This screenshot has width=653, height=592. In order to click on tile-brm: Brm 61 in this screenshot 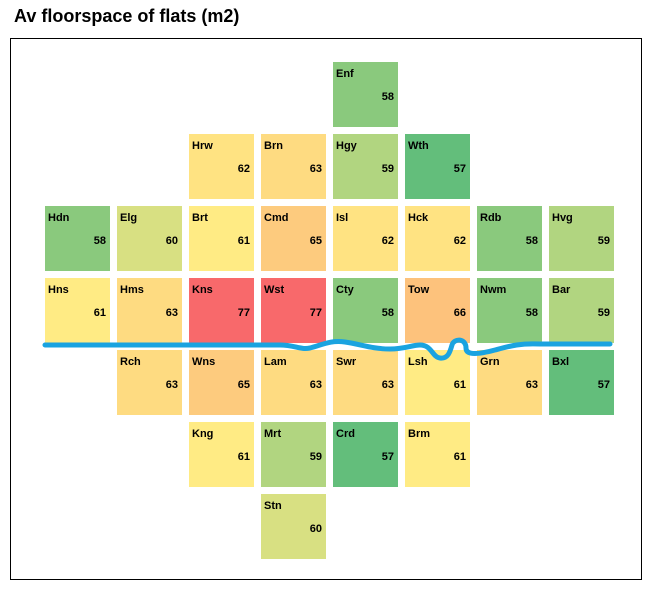, I will do `click(437, 454)`.